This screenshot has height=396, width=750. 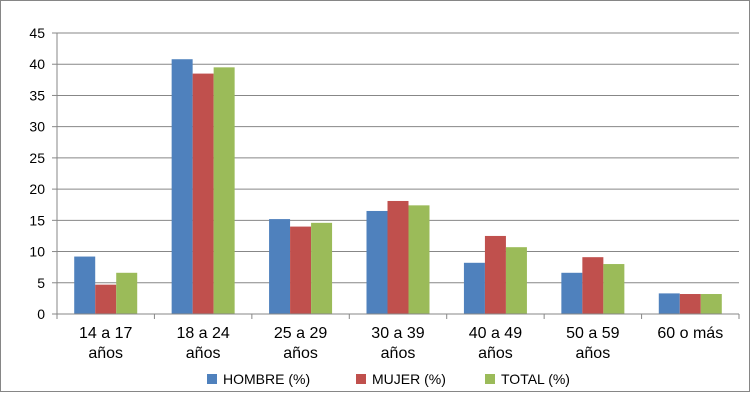 I want to click on x-tick-label: 60 o más, so click(x=690, y=333).